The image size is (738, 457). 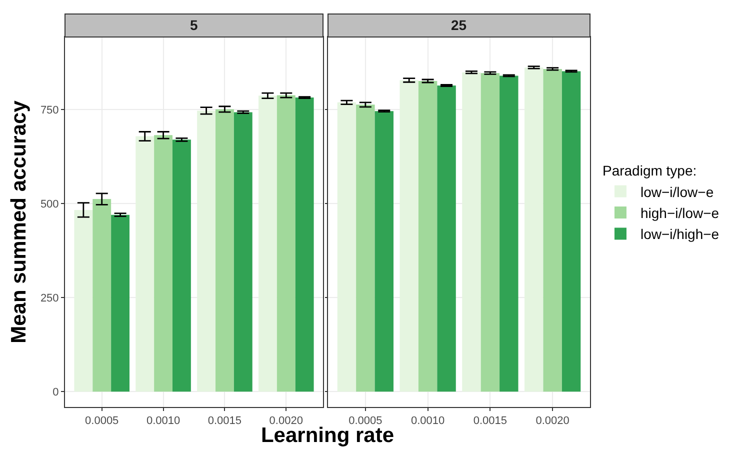 What do you see at coordinates (49, 110) in the screenshot?
I see `y-tick-label: 750` at bounding box center [49, 110].